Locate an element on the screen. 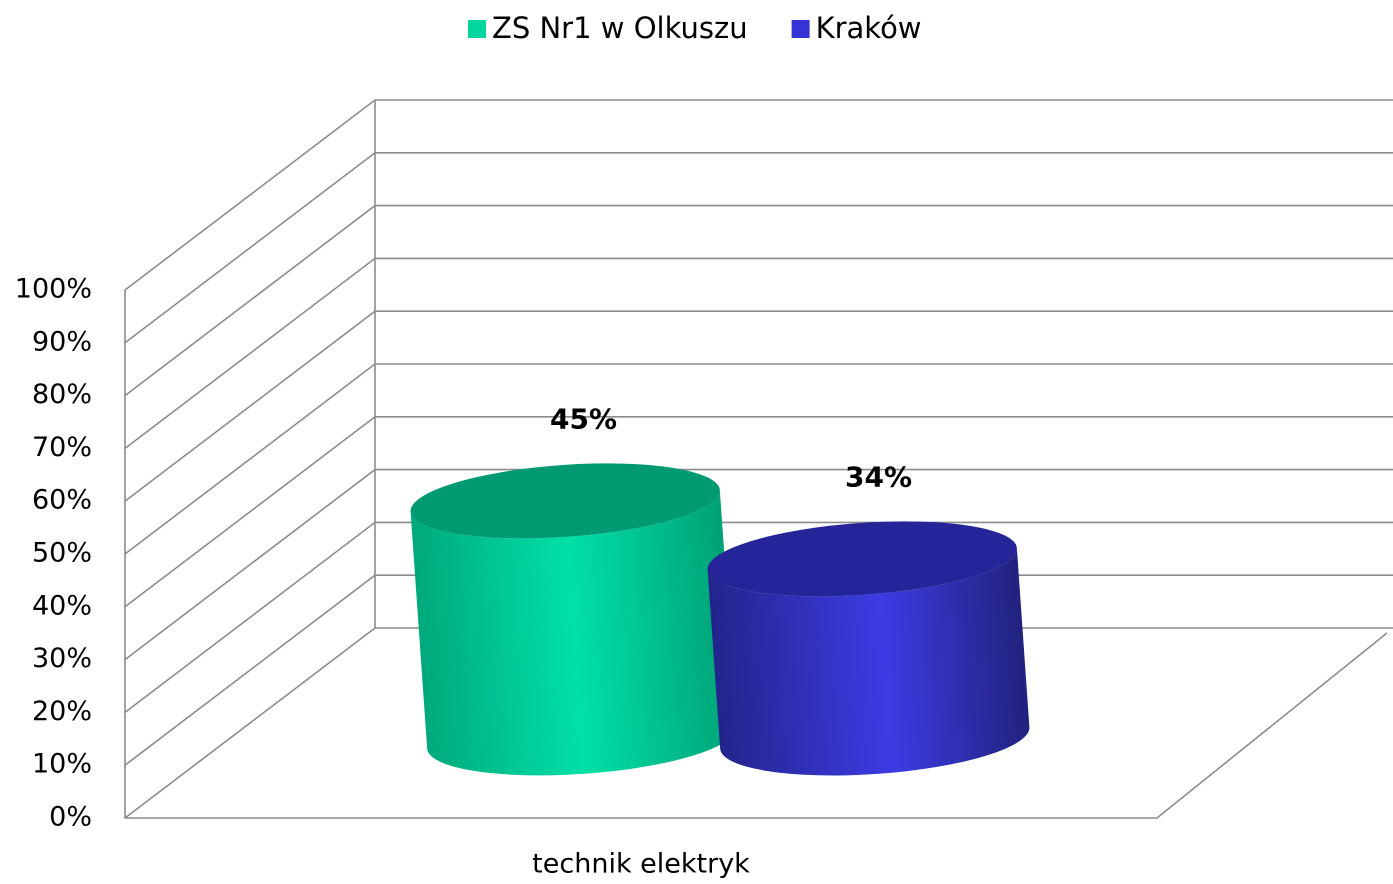  y-tick-label: 60% is located at coordinates (62, 500).